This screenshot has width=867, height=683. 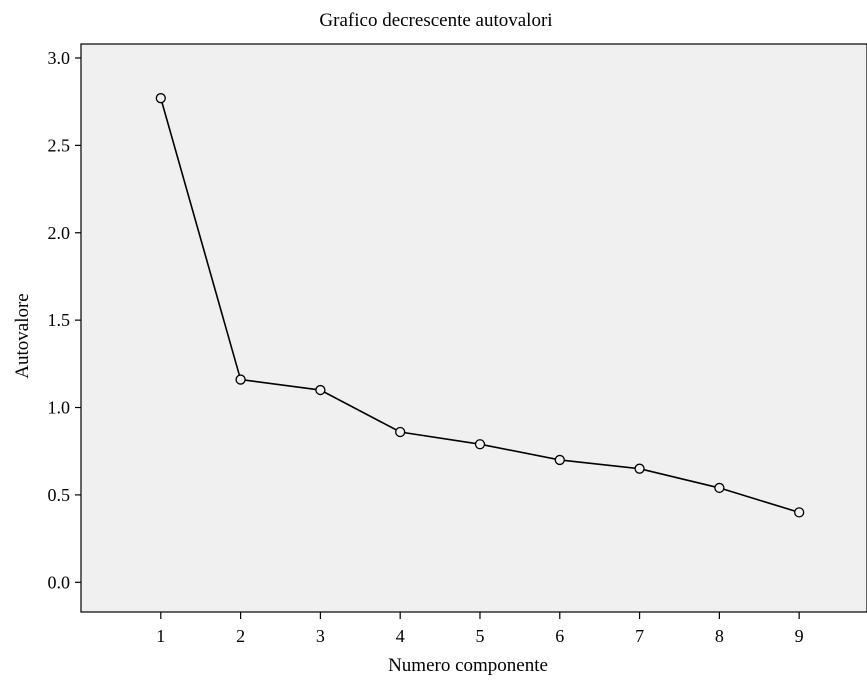 What do you see at coordinates (799, 636) in the screenshot?
I see `x-tick-label: 9` at bounding box center [799, 636].